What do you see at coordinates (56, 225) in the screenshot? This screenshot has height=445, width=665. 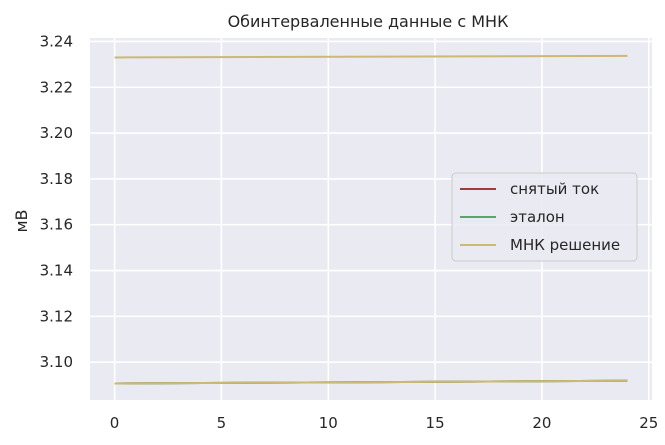 I see `y-tick-label: 3.16` at bounding box center [56, 225].